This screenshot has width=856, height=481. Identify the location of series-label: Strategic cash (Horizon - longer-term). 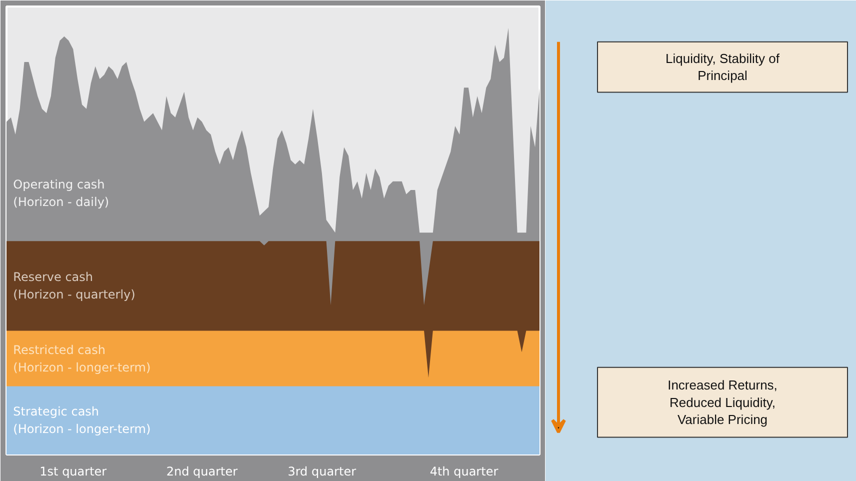
(82, 420).